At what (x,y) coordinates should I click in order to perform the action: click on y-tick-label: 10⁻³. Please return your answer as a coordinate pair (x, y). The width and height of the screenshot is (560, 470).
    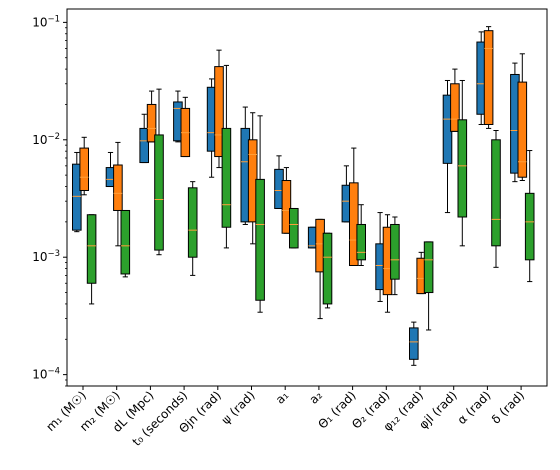
    Looking at the image, I should click on (46, 256).